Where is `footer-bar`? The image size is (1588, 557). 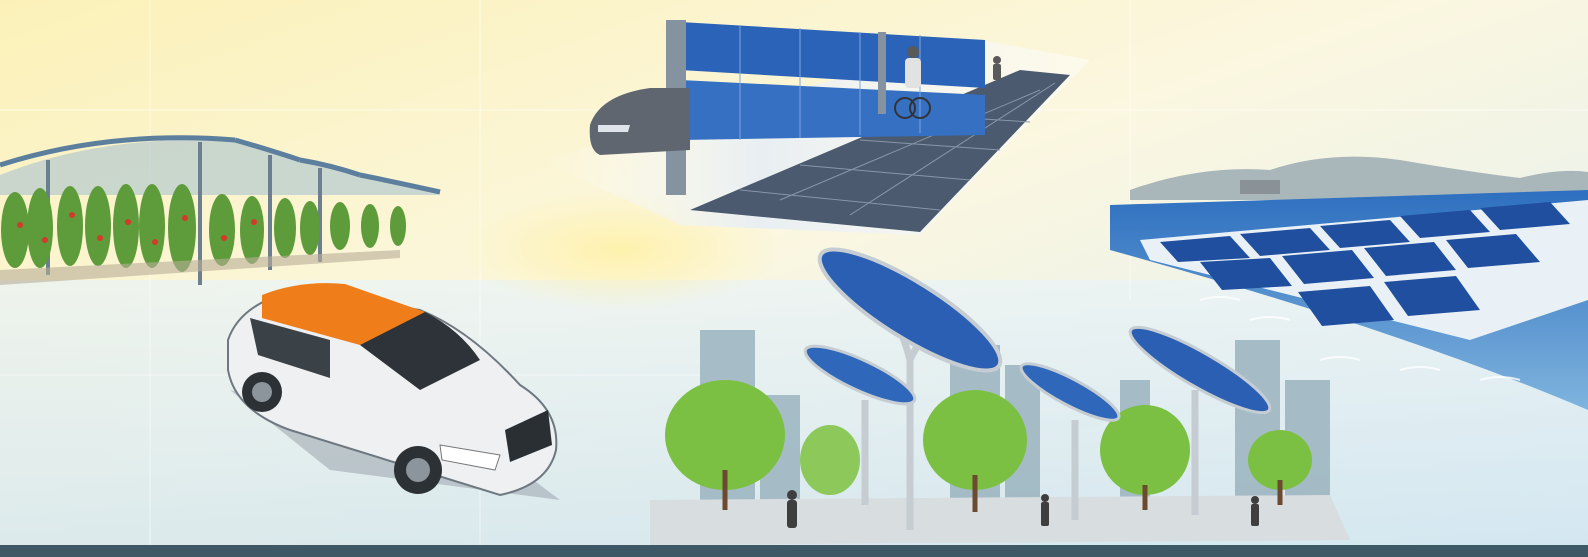
footer-bar is located at coordinates (794, 551).